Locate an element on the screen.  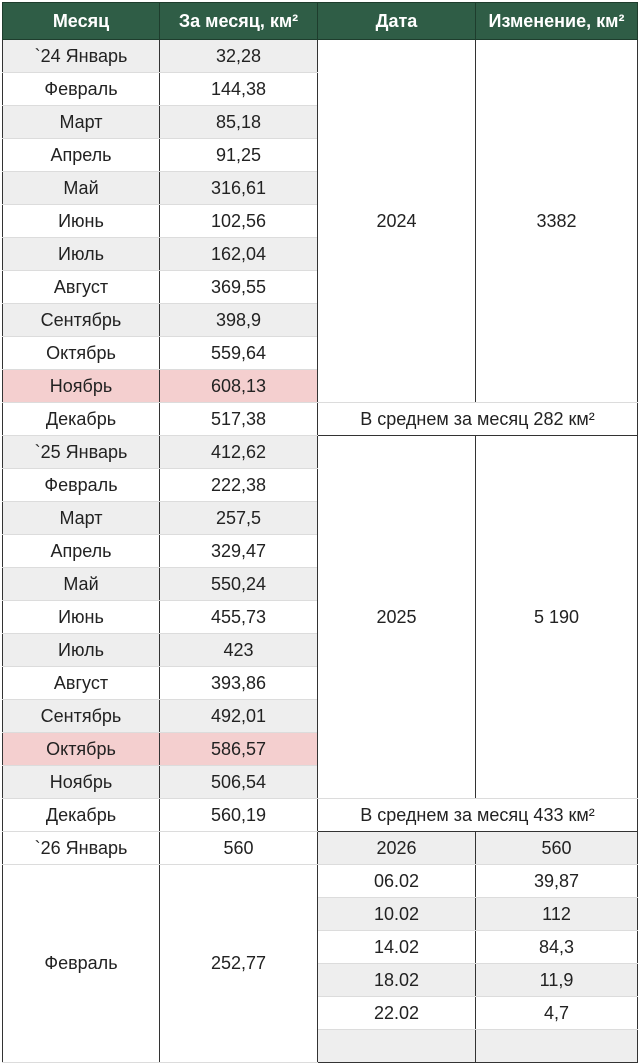
value-cell: 492,01 is located at coordinates (238, 716).